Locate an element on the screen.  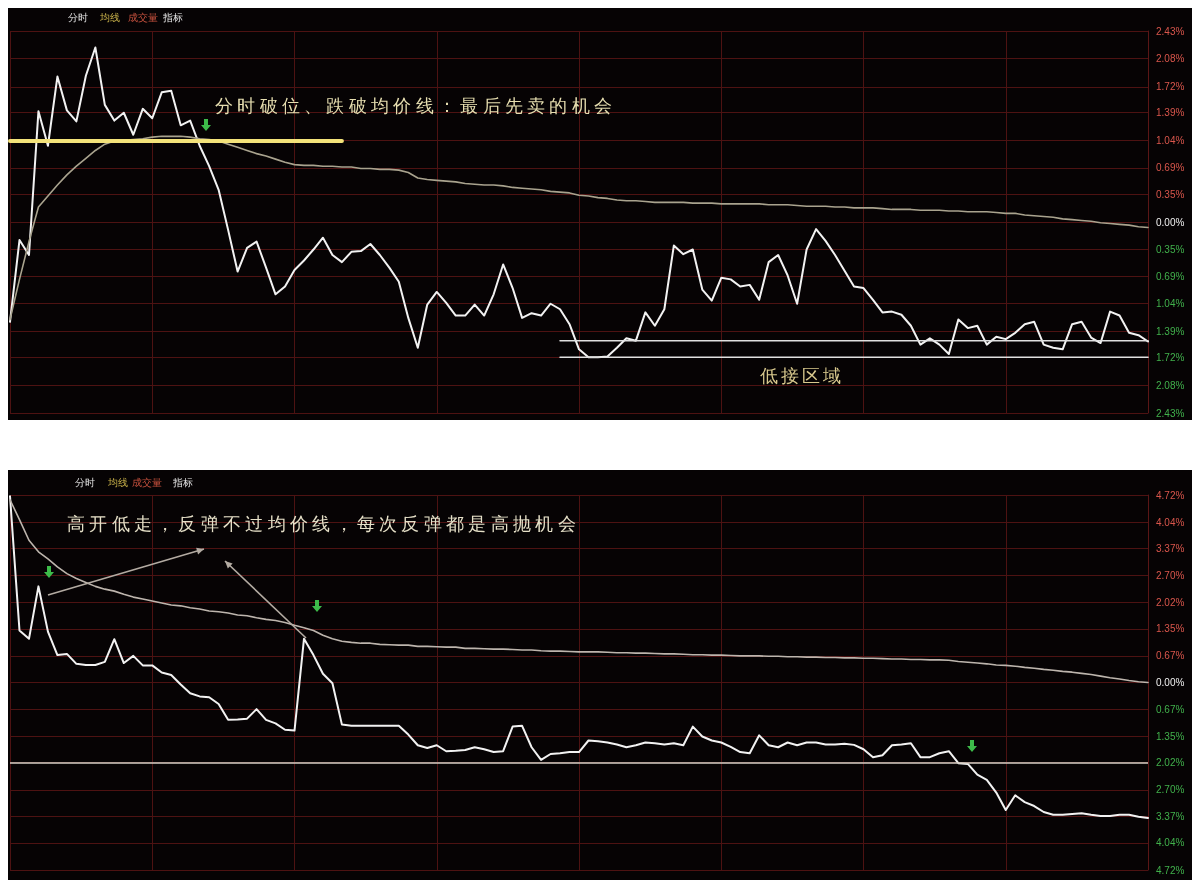
annotation: 低接区域 is located at coordinates (802, 375).